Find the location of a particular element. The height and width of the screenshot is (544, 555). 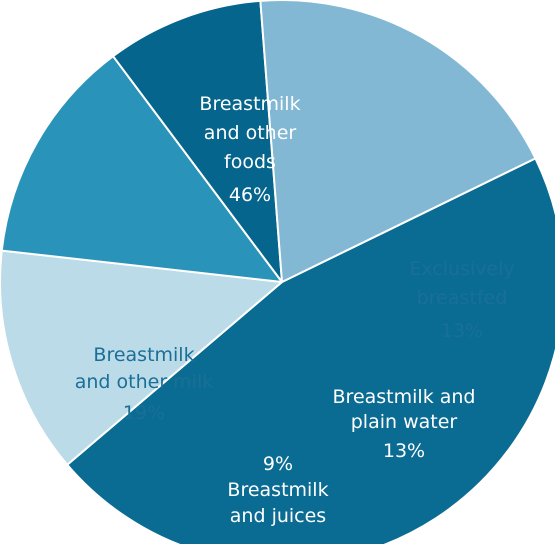

slice-label-4: 9% Breastmilk and juices is located at coordinates (277, 490).